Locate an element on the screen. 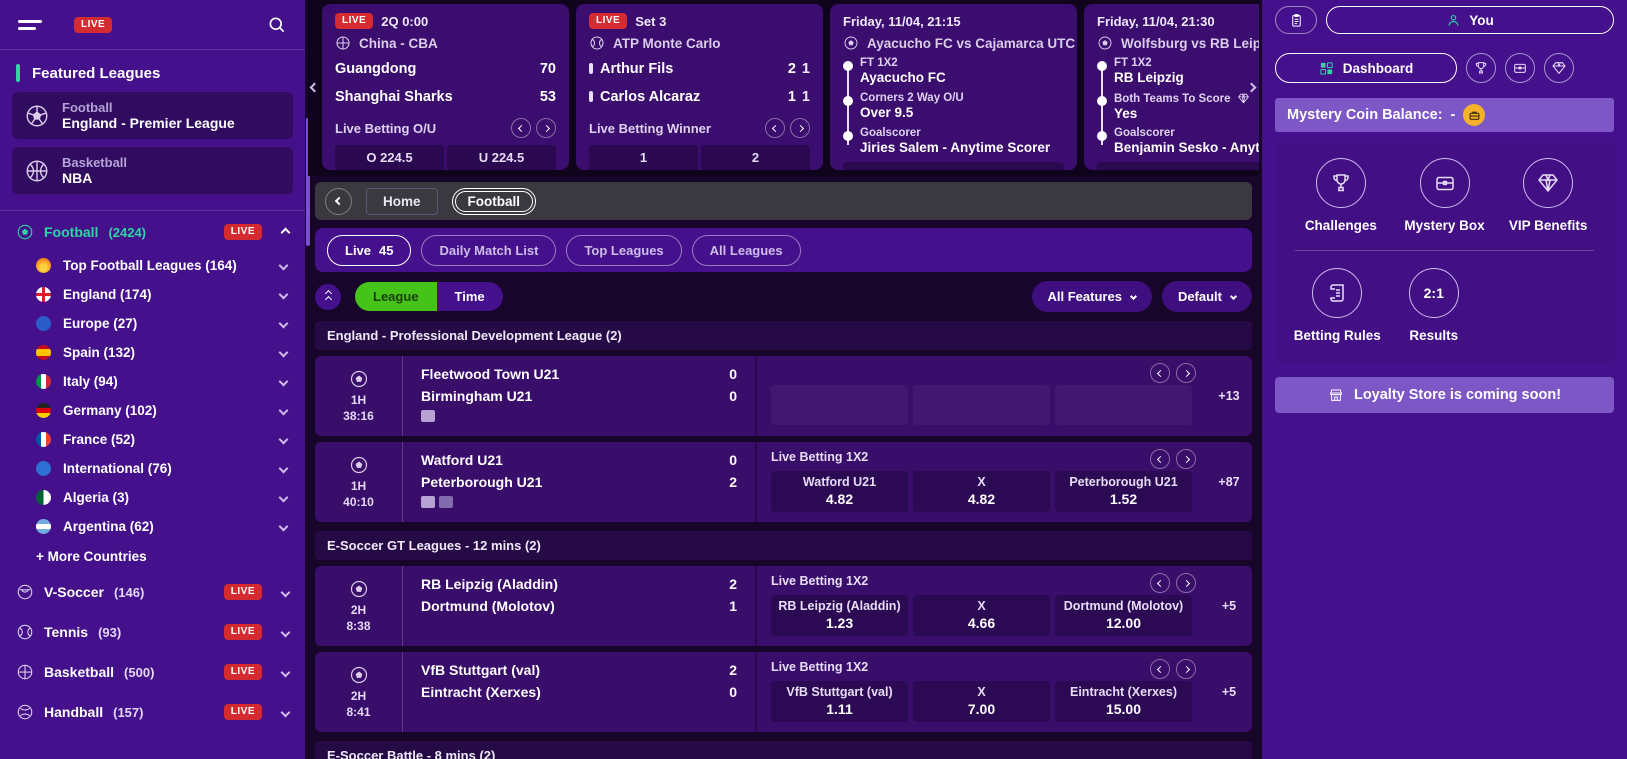 This screenshot has width=1627, height=759. you-button: You is located at coordinates (1470, 20).